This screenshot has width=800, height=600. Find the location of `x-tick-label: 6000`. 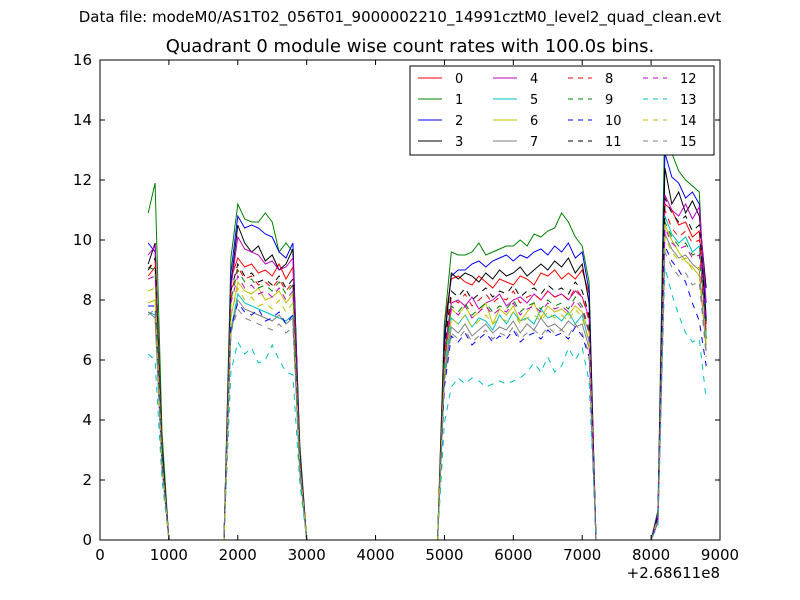

x-tick-label: 6000 is located at coordinates (513, 555).